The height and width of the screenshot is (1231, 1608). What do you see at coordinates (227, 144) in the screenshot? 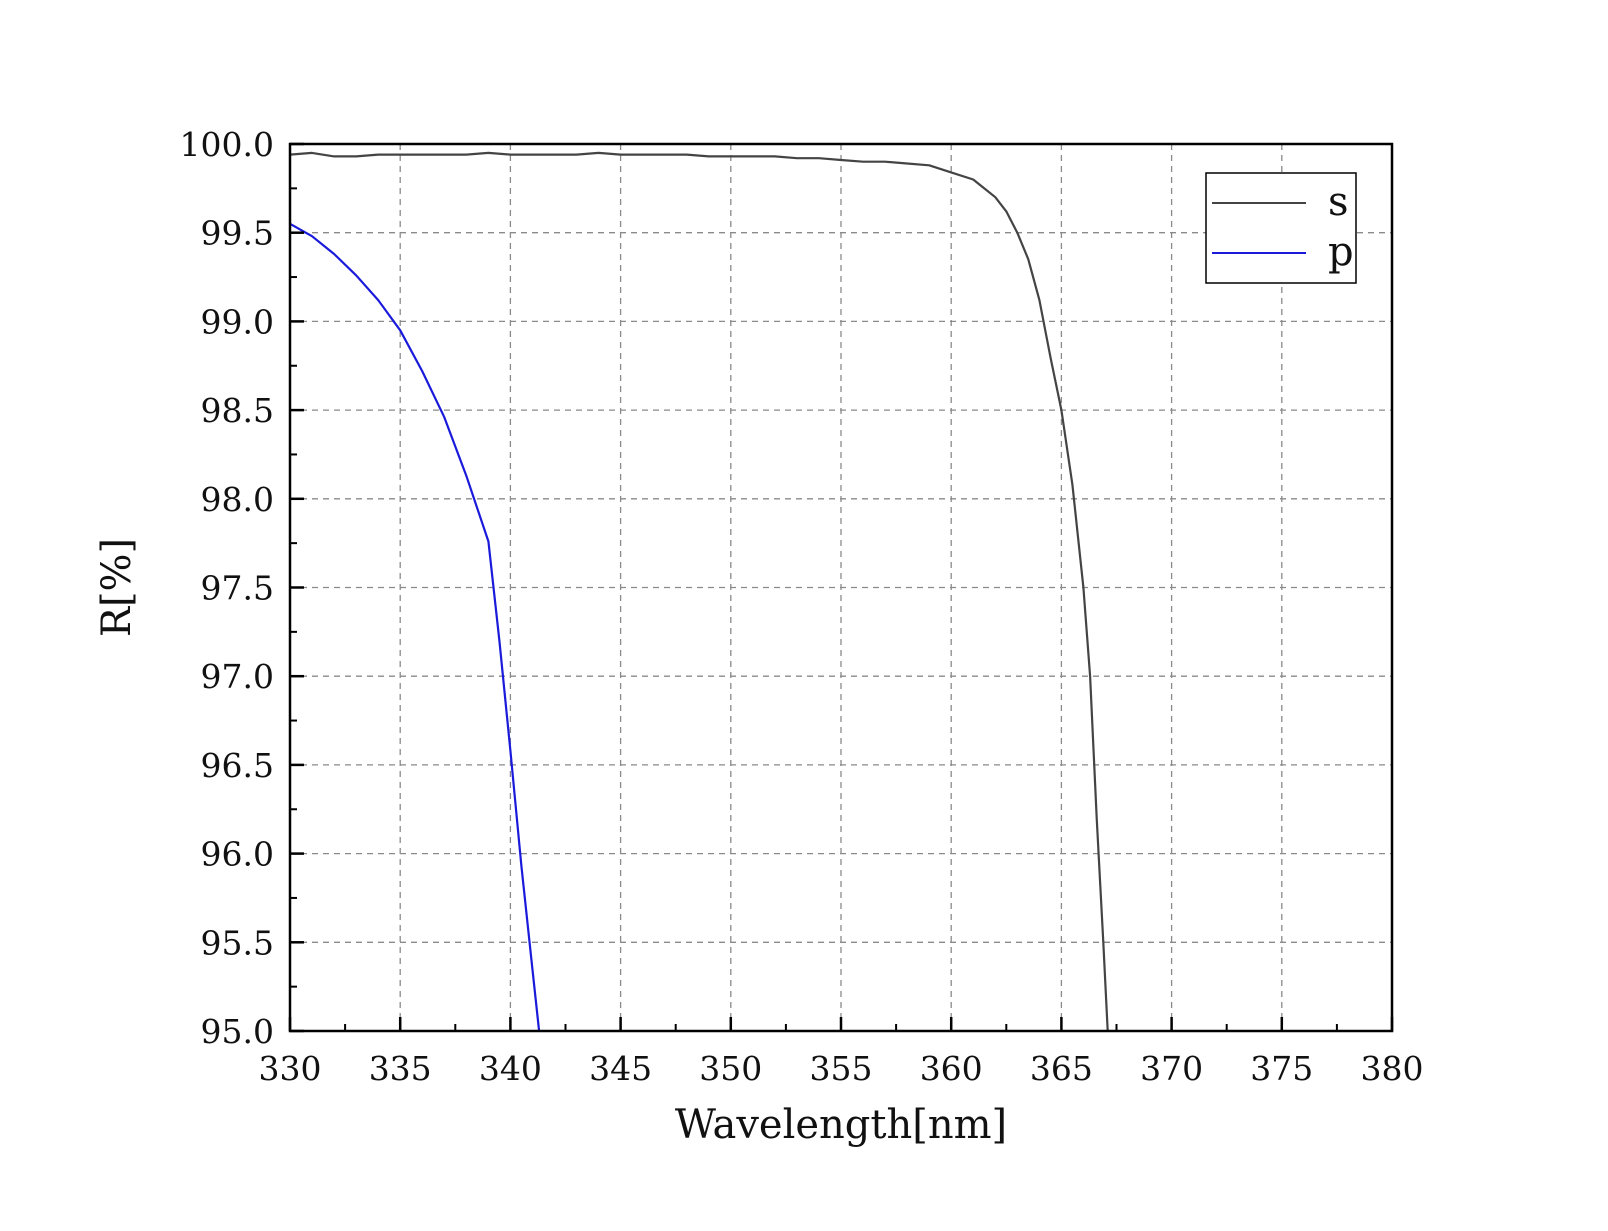
I see `y-tick-label: 100.0` at bounding box center [227, 144].